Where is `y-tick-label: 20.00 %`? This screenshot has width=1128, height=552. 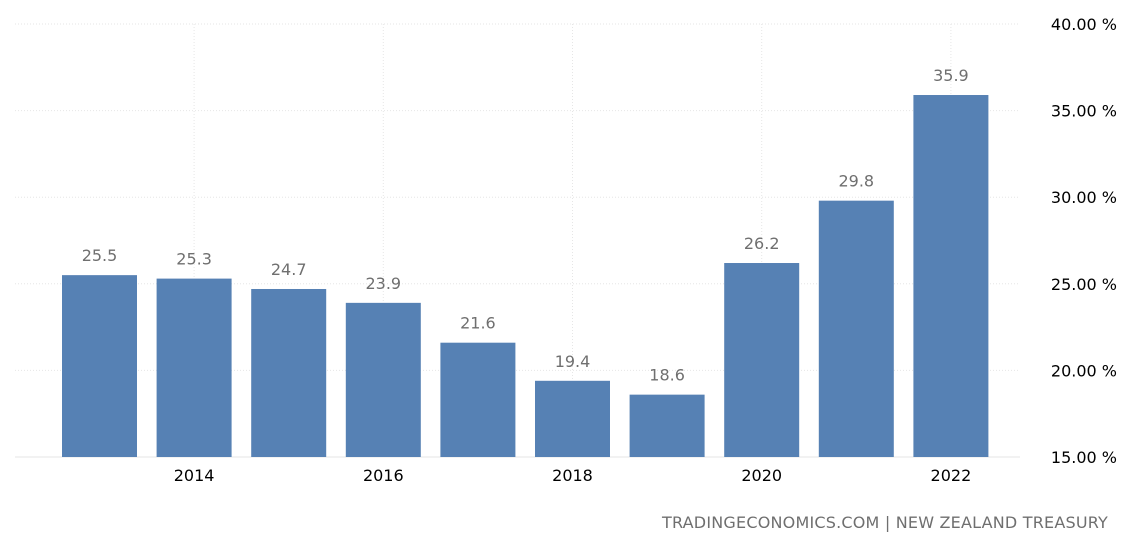 y-tick-label: 20.00 % is located at coordinates (1084, 370).